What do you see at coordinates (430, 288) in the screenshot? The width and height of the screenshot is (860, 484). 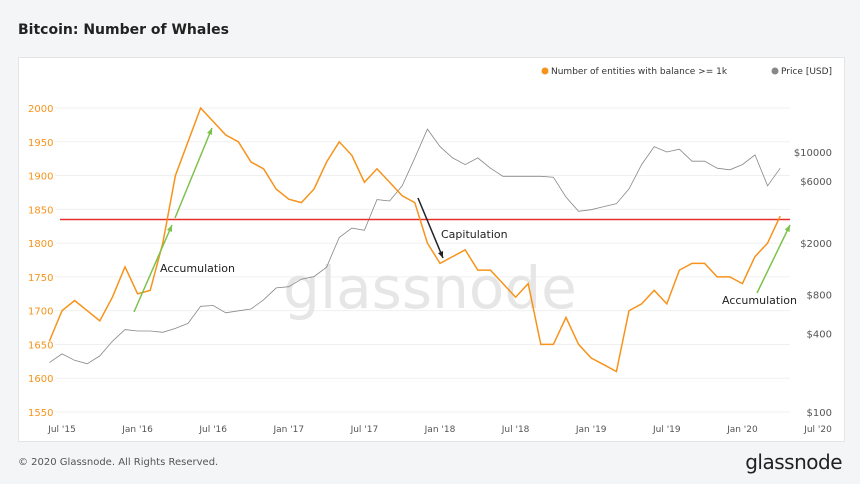 I see `watermark: glassnode` at bounding box center [430, 288].